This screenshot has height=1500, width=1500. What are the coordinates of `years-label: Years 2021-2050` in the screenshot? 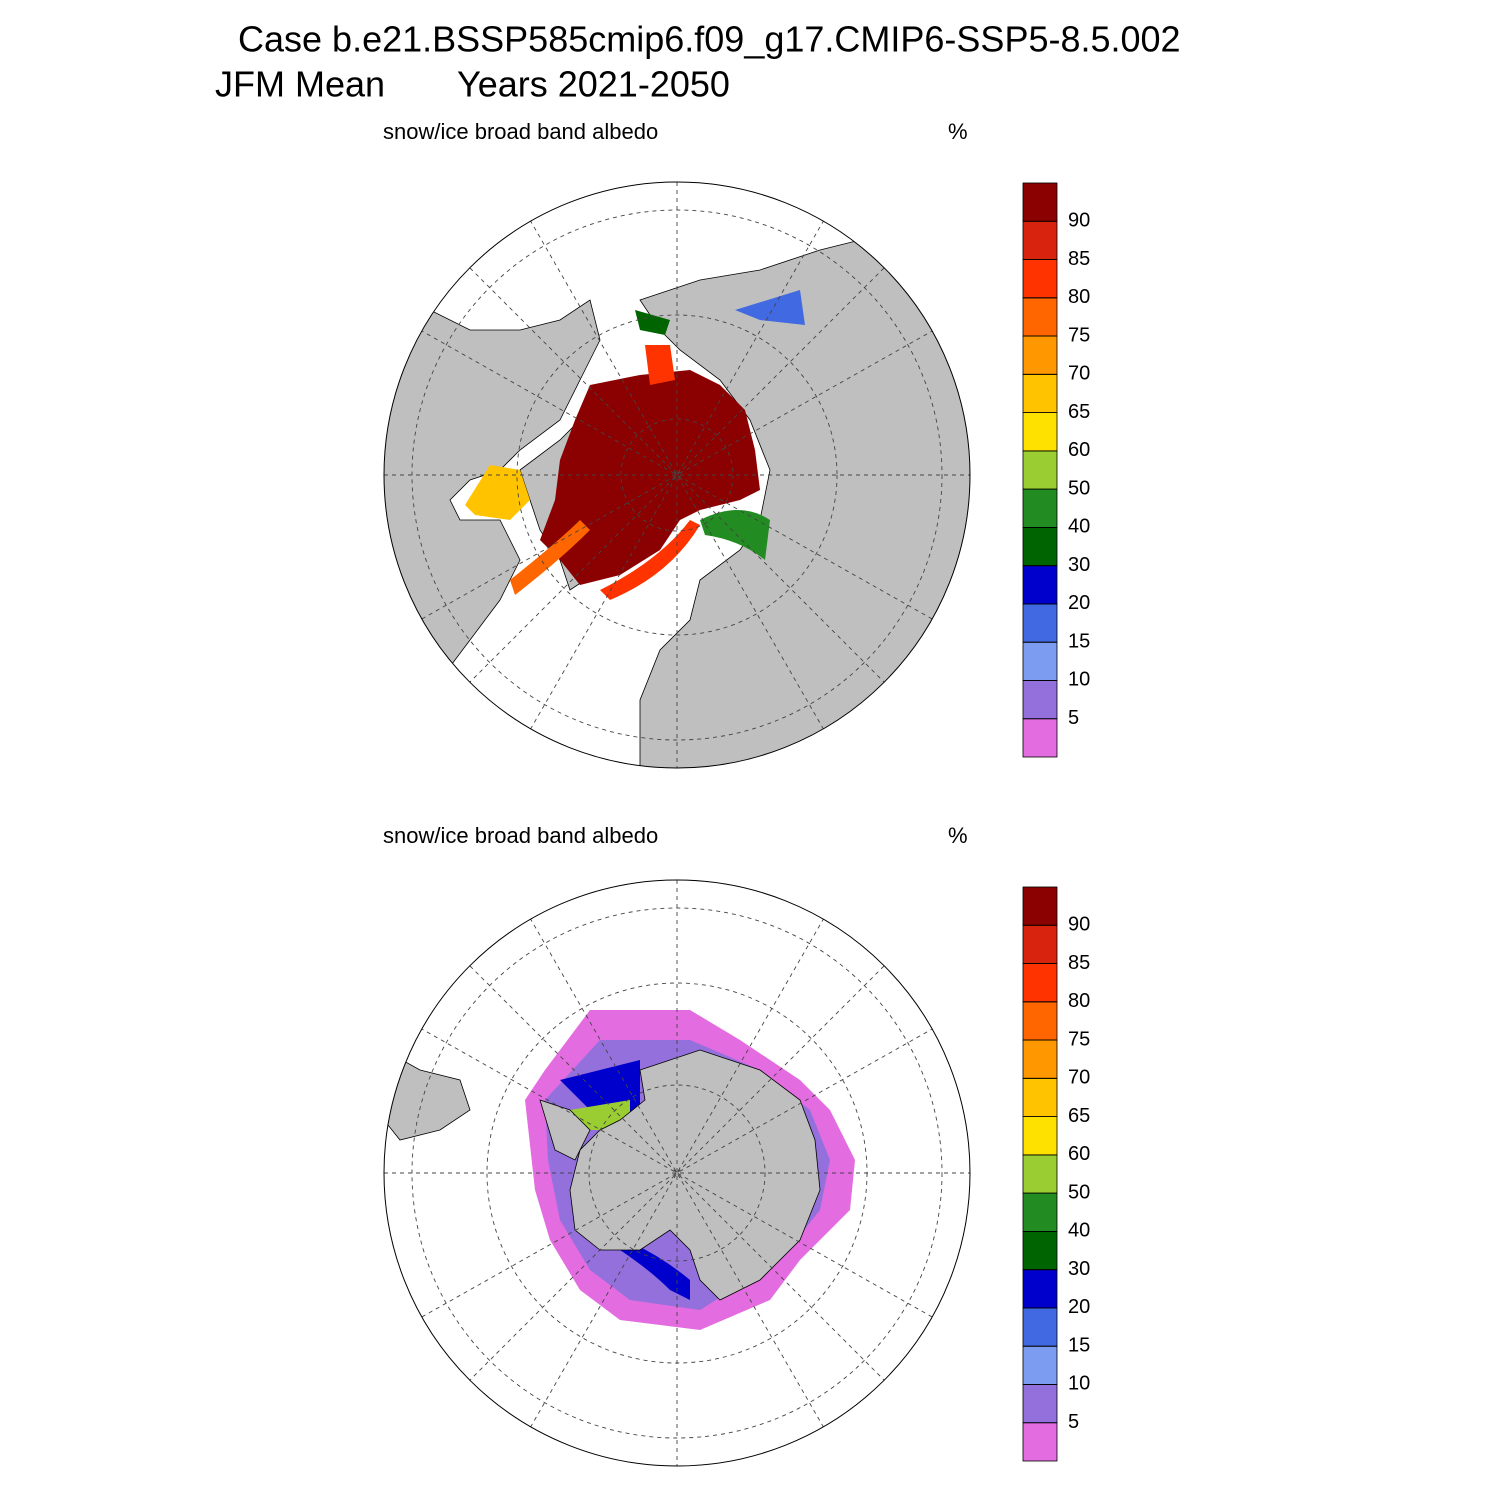 It's located at (593, 84).